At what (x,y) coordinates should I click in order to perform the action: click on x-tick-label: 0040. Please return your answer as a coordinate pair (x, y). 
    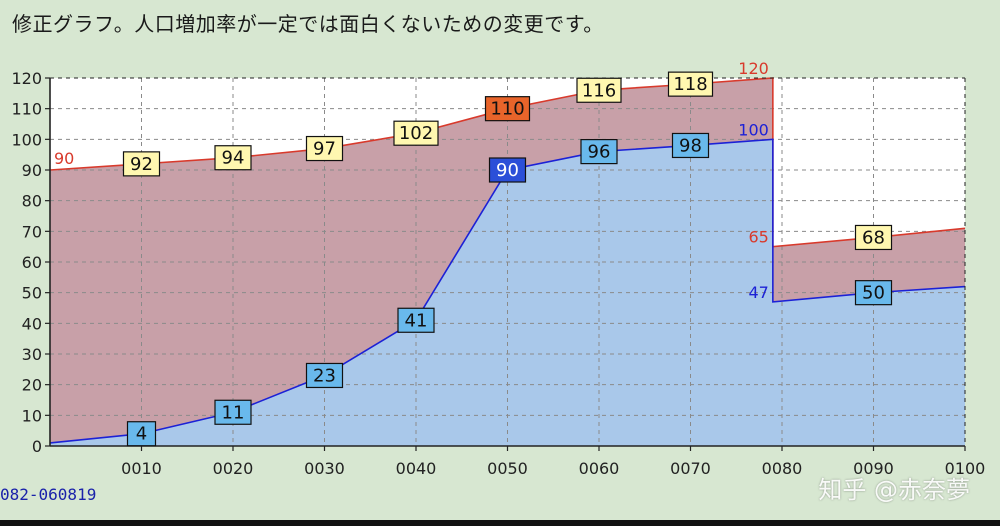
    Looking at the image, I should click on (416, 468).